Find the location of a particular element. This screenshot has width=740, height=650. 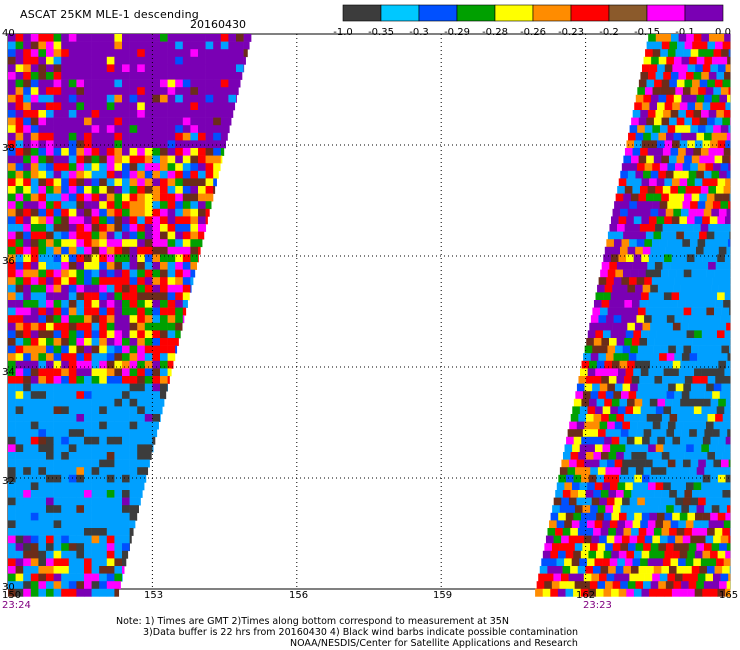

lon-label-150: 150 is located at coordinates (12, 595).